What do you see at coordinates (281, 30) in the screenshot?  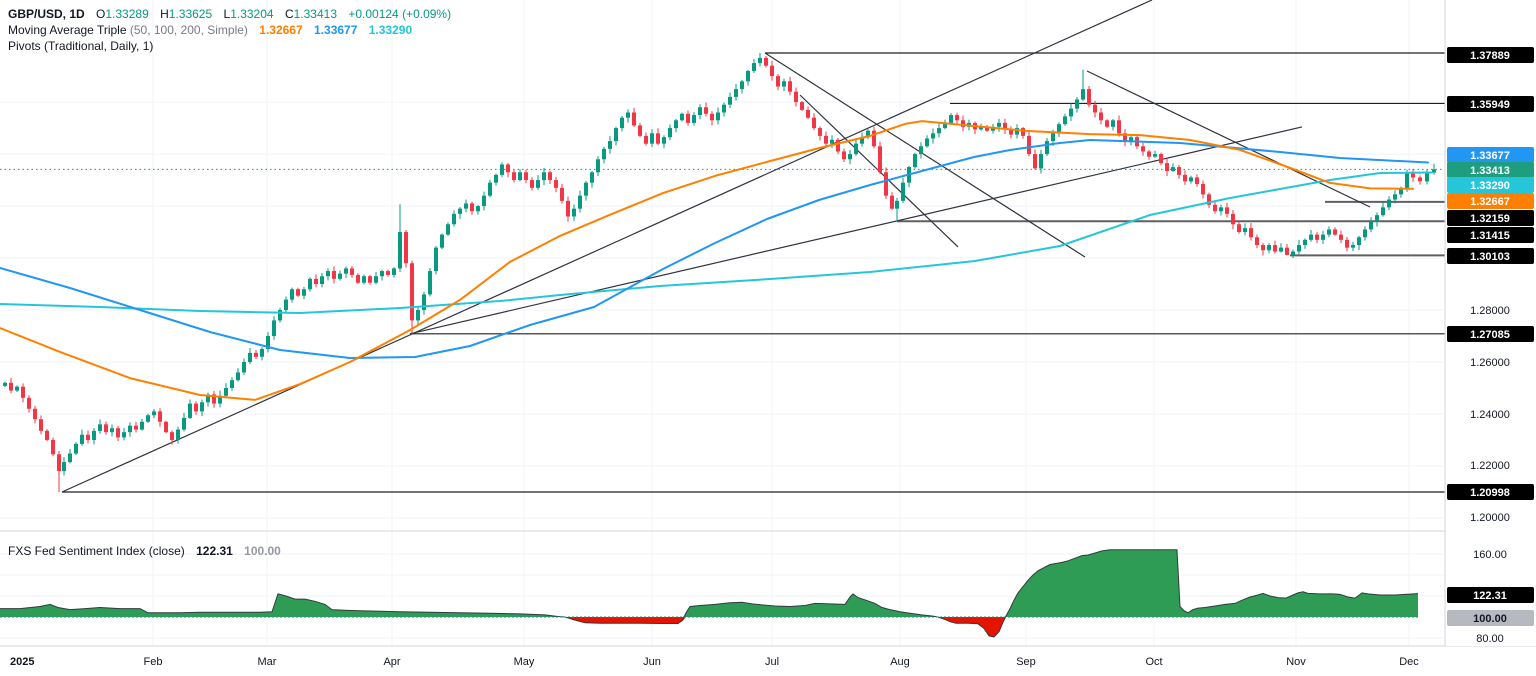 I see `ma50-value: 1.32667` at bounding box center [281, 30].